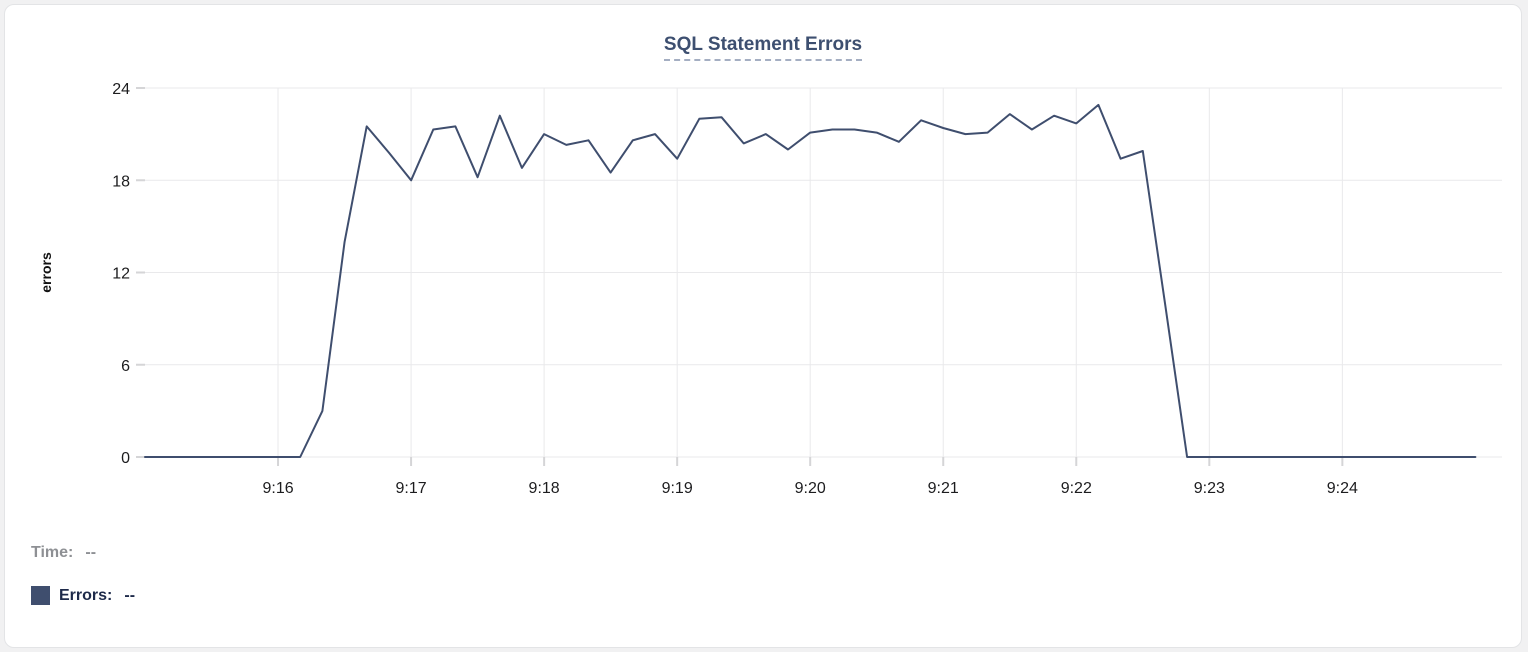 This screenshot has width=1528, height=652. What do you see at coordinates (677, 488) in the screenshot?
I see `x-tick-label: 9:19` at bounding box center [677, 488].